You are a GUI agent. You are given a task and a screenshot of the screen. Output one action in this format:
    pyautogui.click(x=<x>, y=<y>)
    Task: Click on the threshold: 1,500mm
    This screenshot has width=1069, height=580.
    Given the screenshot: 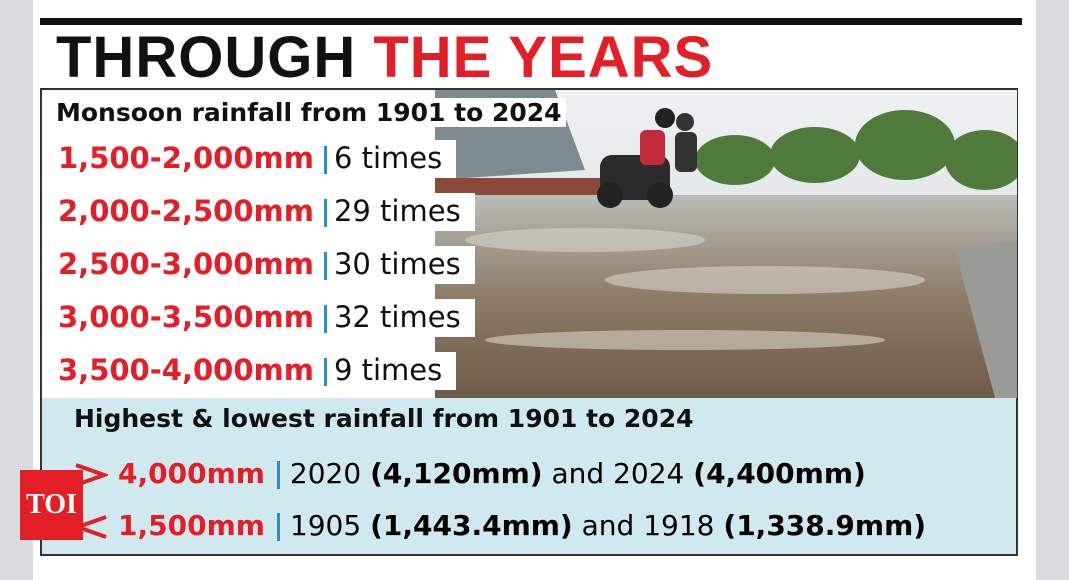 What is the action you would take?
    pyautogui.click(x=191, y=525)
    